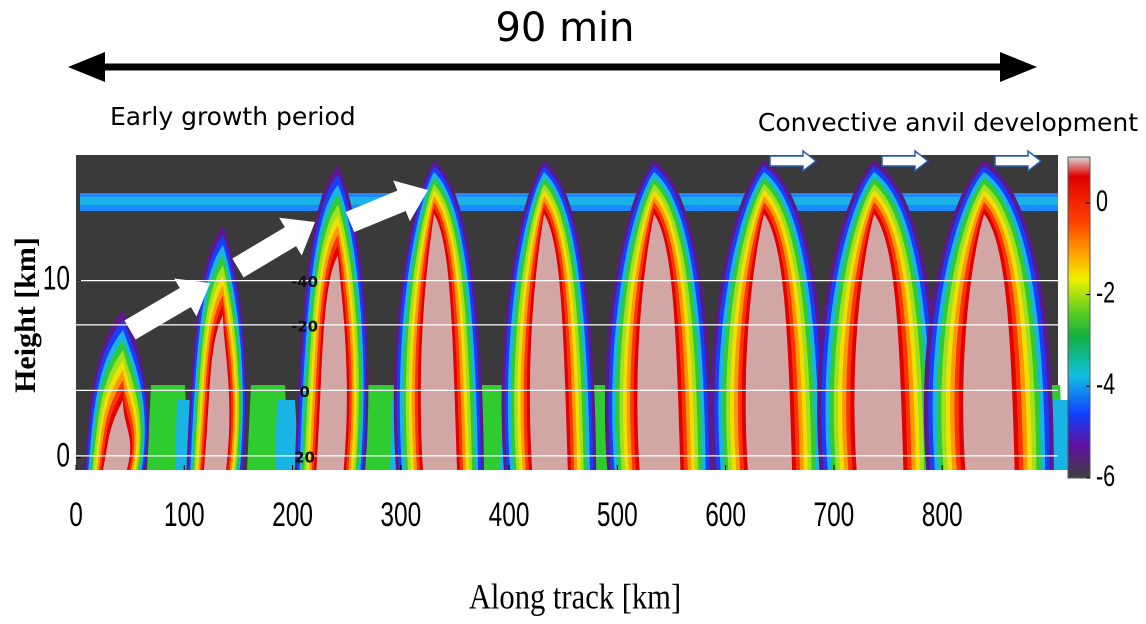  I want to click on title: 90 min, so click(564, 28).